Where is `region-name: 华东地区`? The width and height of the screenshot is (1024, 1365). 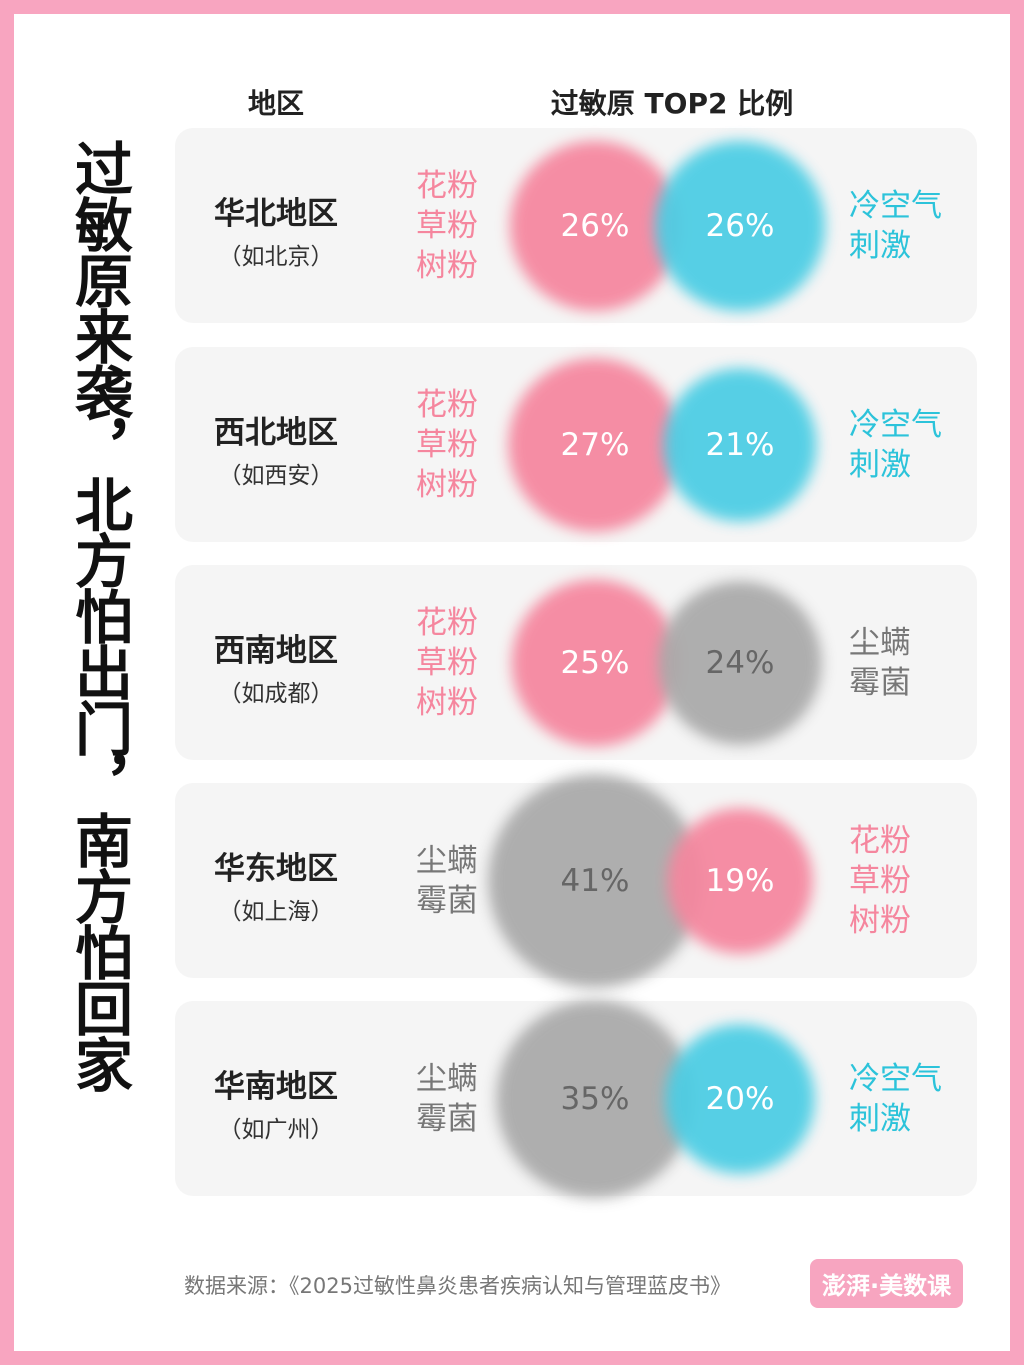 region-name: 华东地区 is located at coordinates (276, 869).